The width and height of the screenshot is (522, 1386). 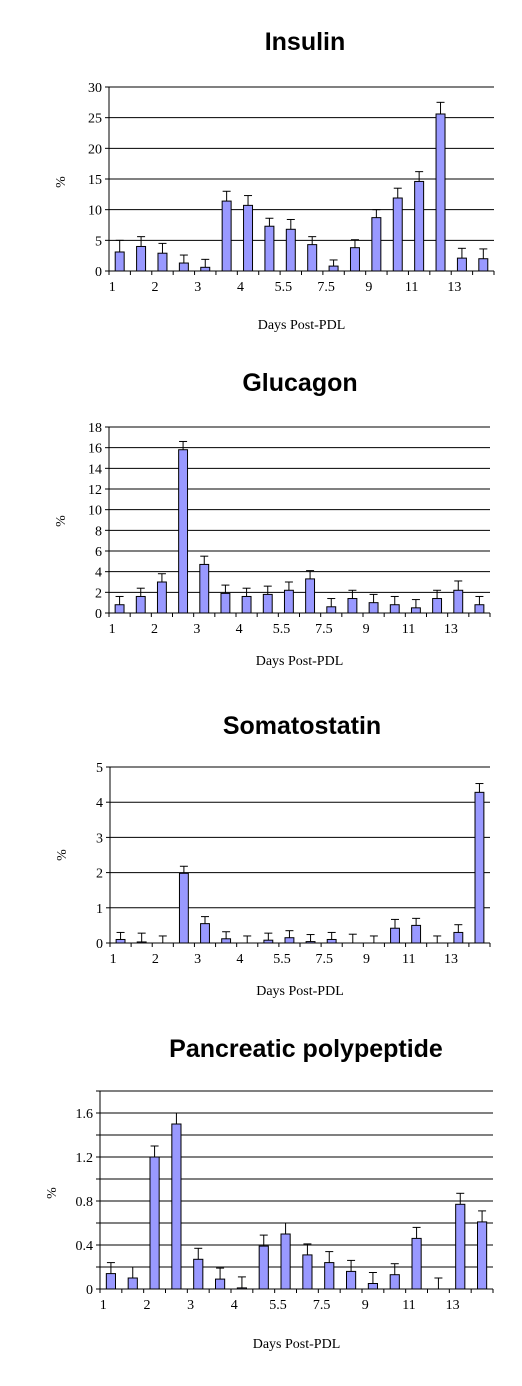 I want to click on y-tick-label: 25, so click(x=95, y=119).